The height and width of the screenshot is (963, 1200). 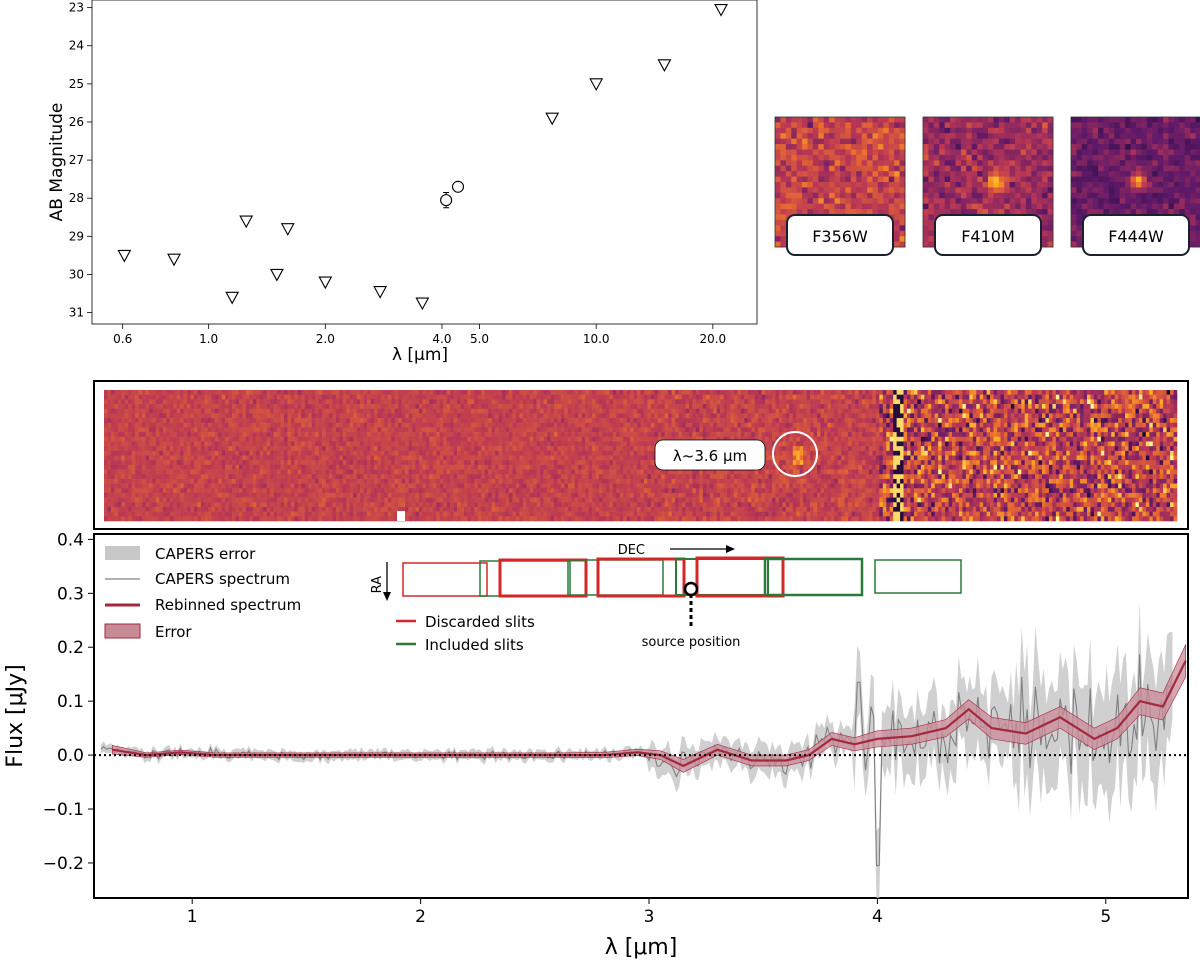 What do you see at coordinates (246, 222) in the screenshot?
I see `upper-limit-marker` at bounding box center [246, 222].